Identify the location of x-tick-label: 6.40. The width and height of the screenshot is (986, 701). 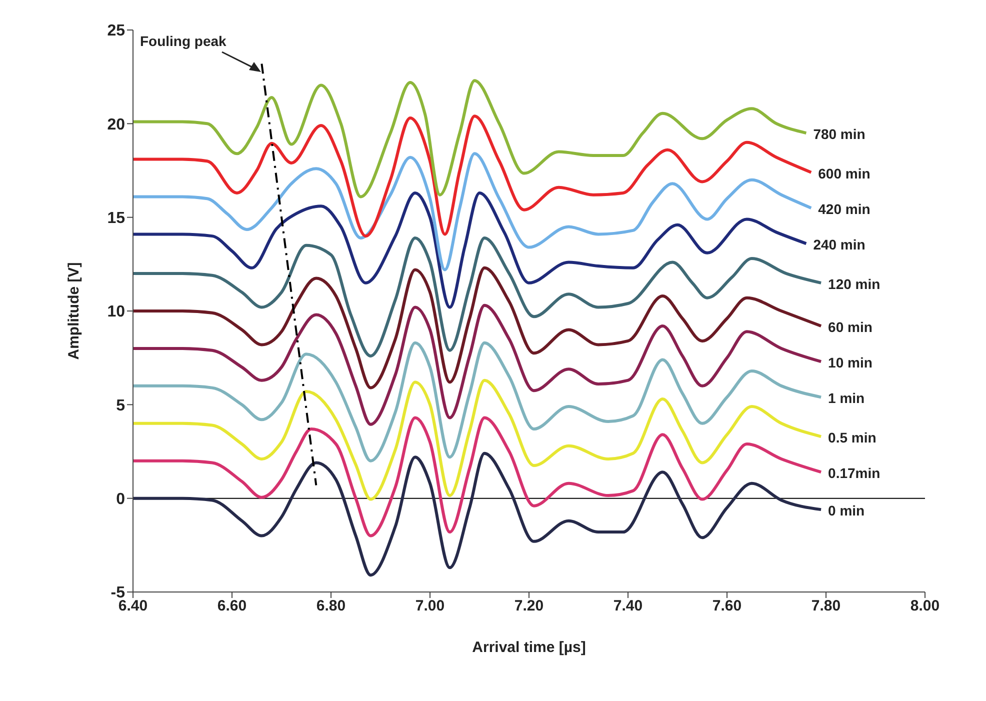
(133, 606).